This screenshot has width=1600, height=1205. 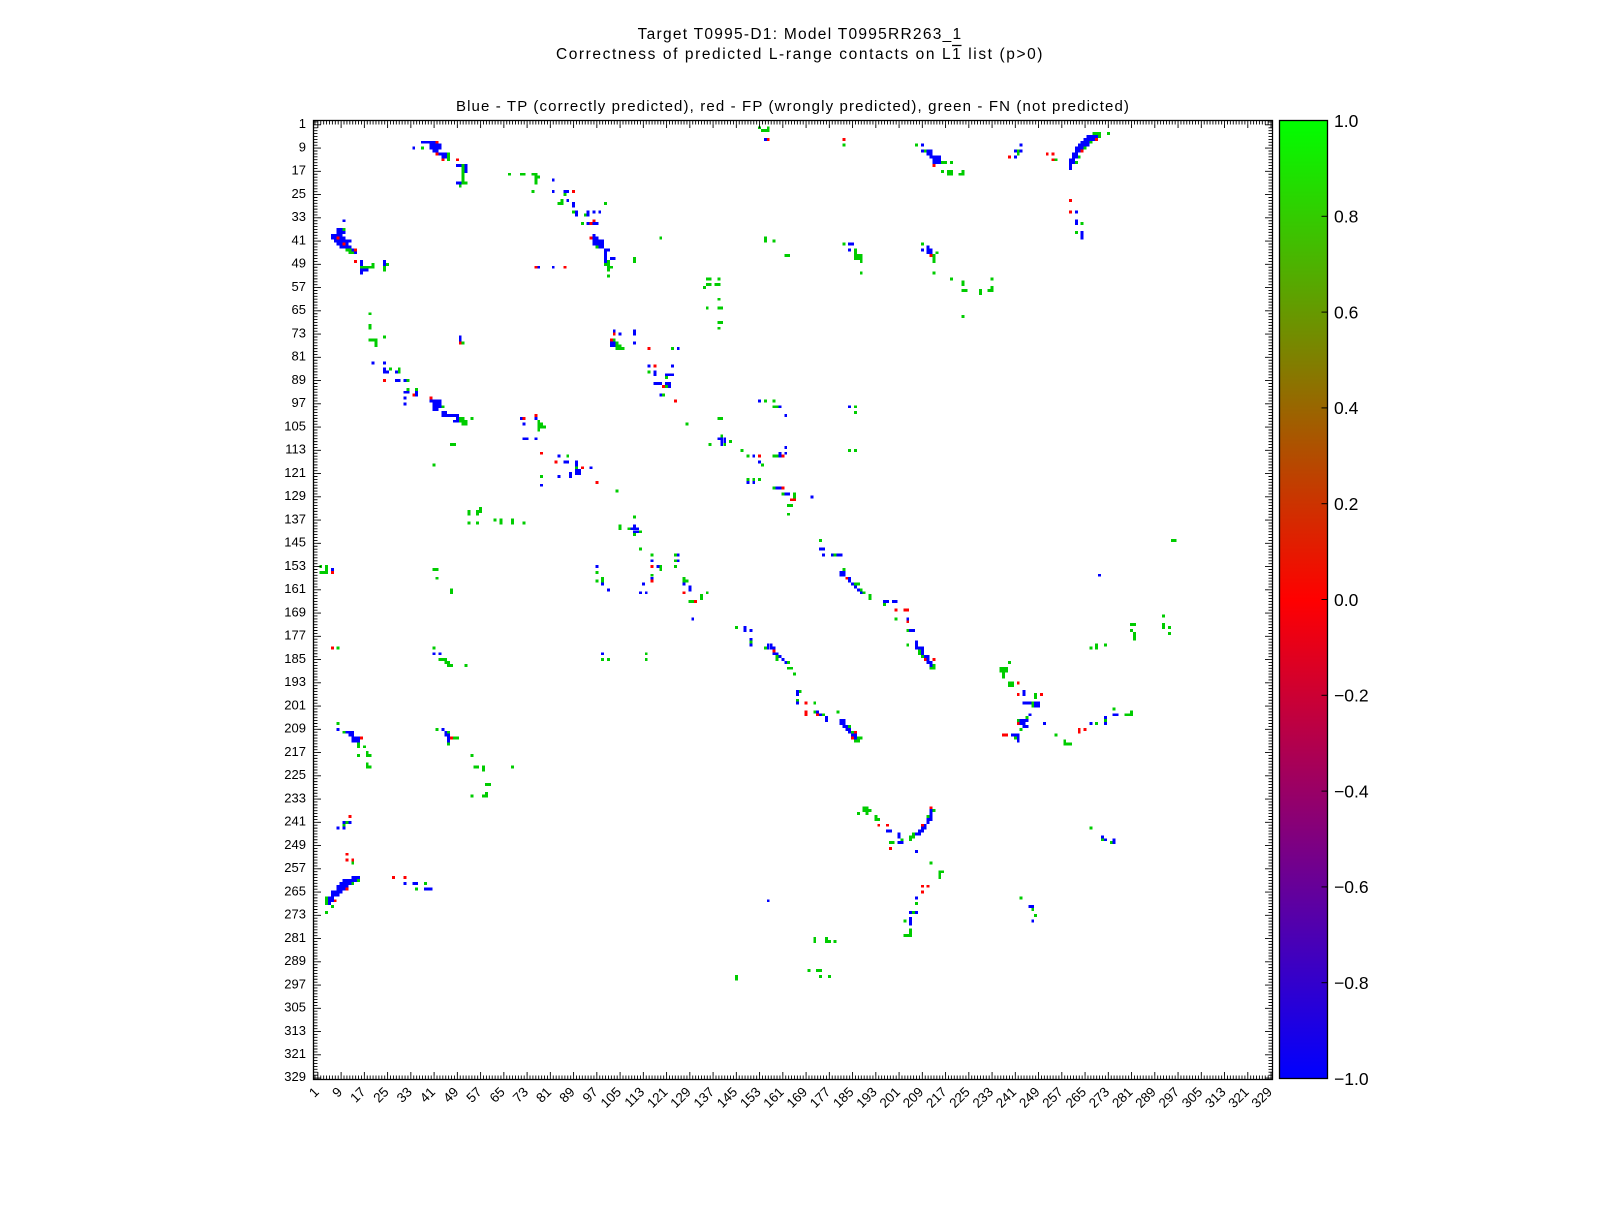 I want to click on svg-text: 297, so click(x=295, y=983).